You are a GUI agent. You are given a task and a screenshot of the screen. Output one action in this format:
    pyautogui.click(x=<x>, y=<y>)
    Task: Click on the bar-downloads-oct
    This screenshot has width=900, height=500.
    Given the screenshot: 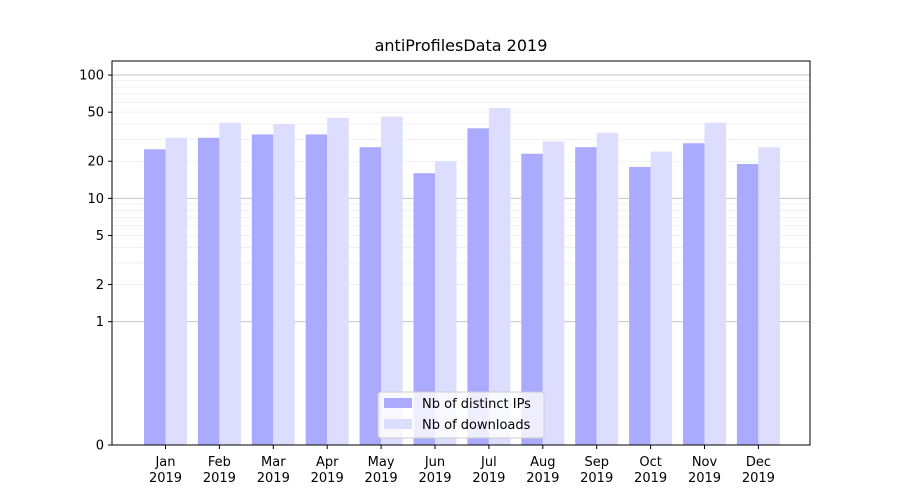 What is the action you would take?
    pyautogui.click(x=661, y=298)
    